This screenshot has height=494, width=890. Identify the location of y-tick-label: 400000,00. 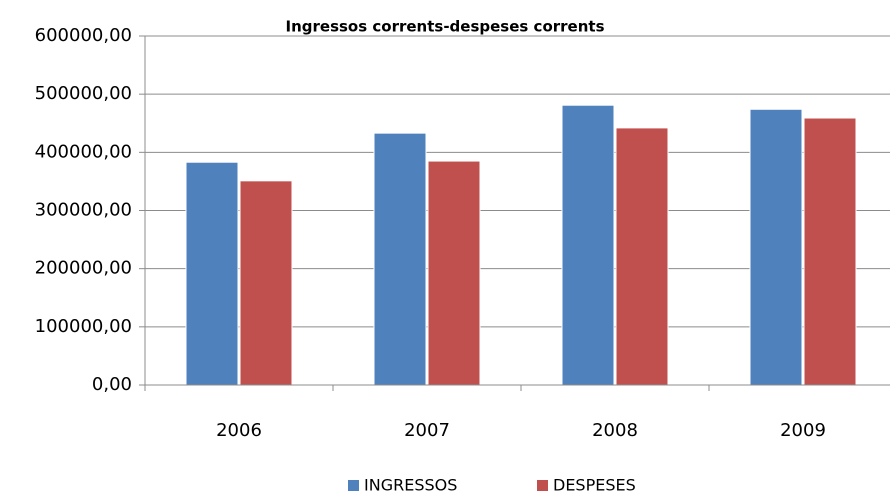
(83, 151).